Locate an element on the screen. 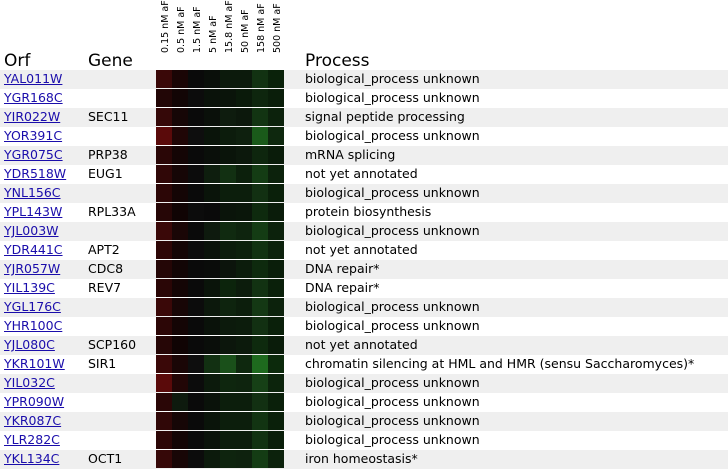 The image size is (728, 474). condition-label: 158 nM aF is located at coordinates (261, 28).